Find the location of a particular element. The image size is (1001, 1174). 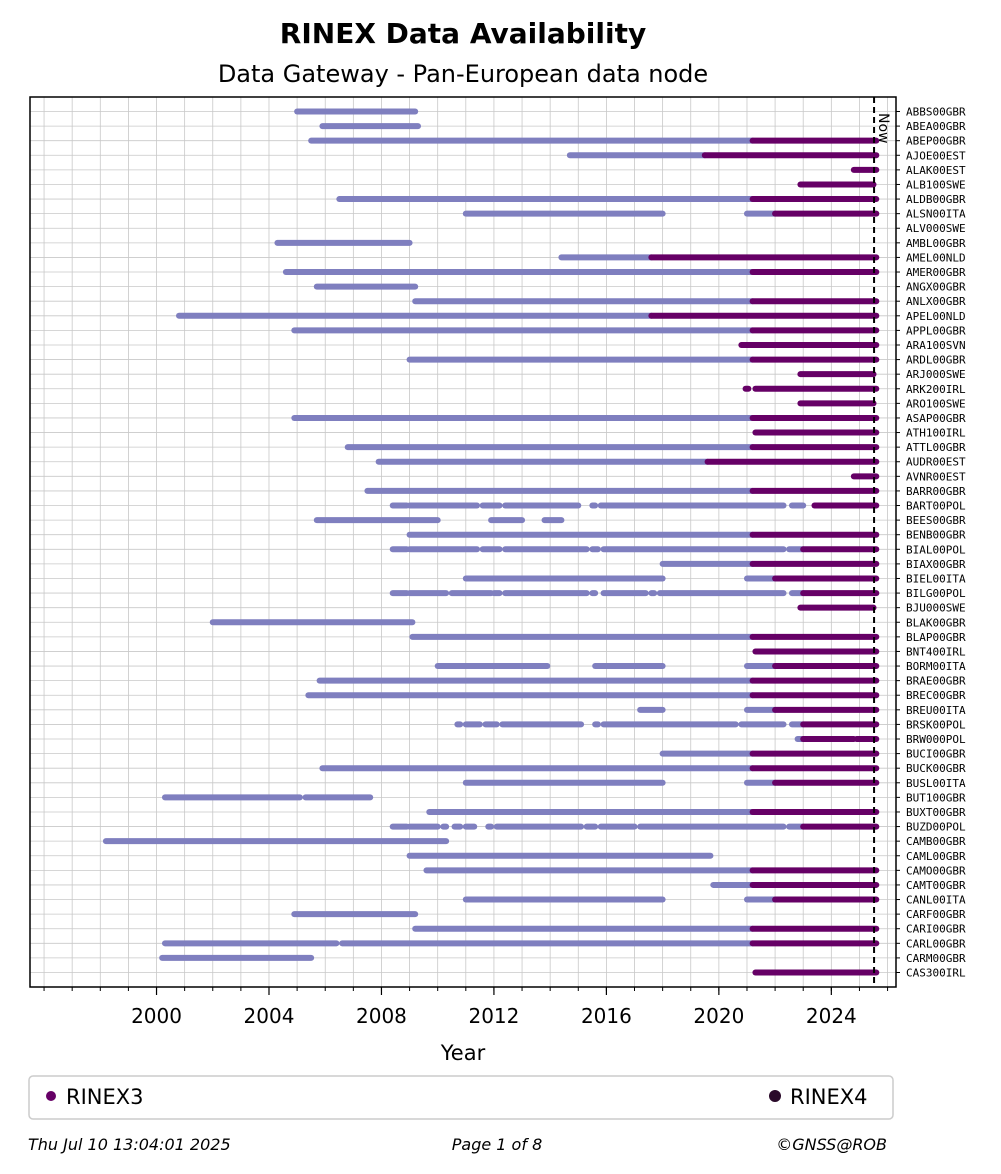

x-tick-label: 2000 is located at coordinates (156, 1016).